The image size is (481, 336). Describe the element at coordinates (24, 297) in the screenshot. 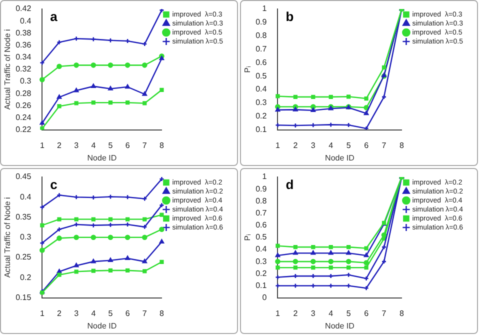

I see `y-tick-label: 0.15` at that location.